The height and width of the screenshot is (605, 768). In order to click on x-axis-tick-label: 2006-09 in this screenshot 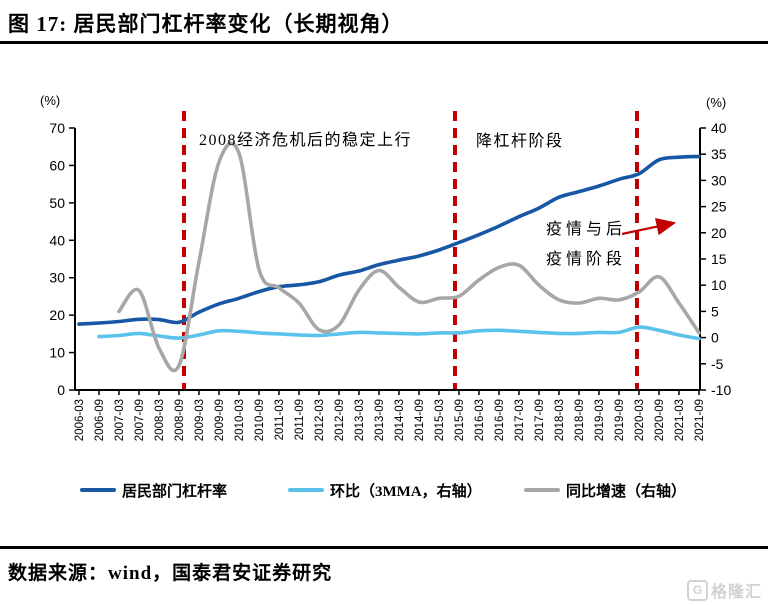, I will do `click(100, 420)`.